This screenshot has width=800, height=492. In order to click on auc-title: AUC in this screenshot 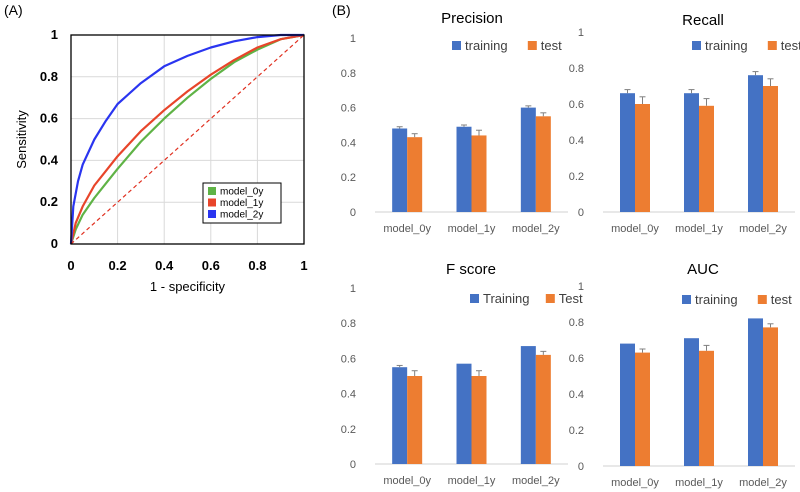, I will do `click(703, 269)`.